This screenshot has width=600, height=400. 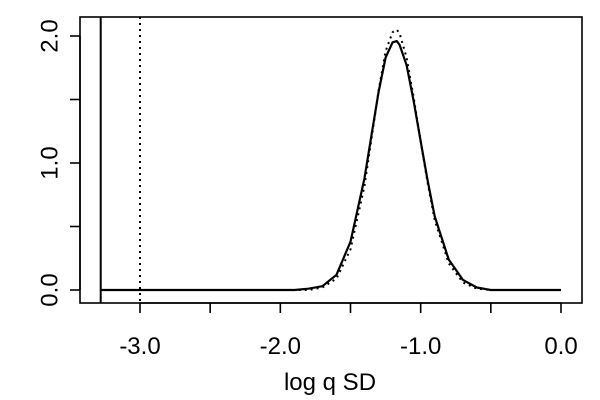 I want to click on y-tick-label: 1.0, so click(x=50, y=162).